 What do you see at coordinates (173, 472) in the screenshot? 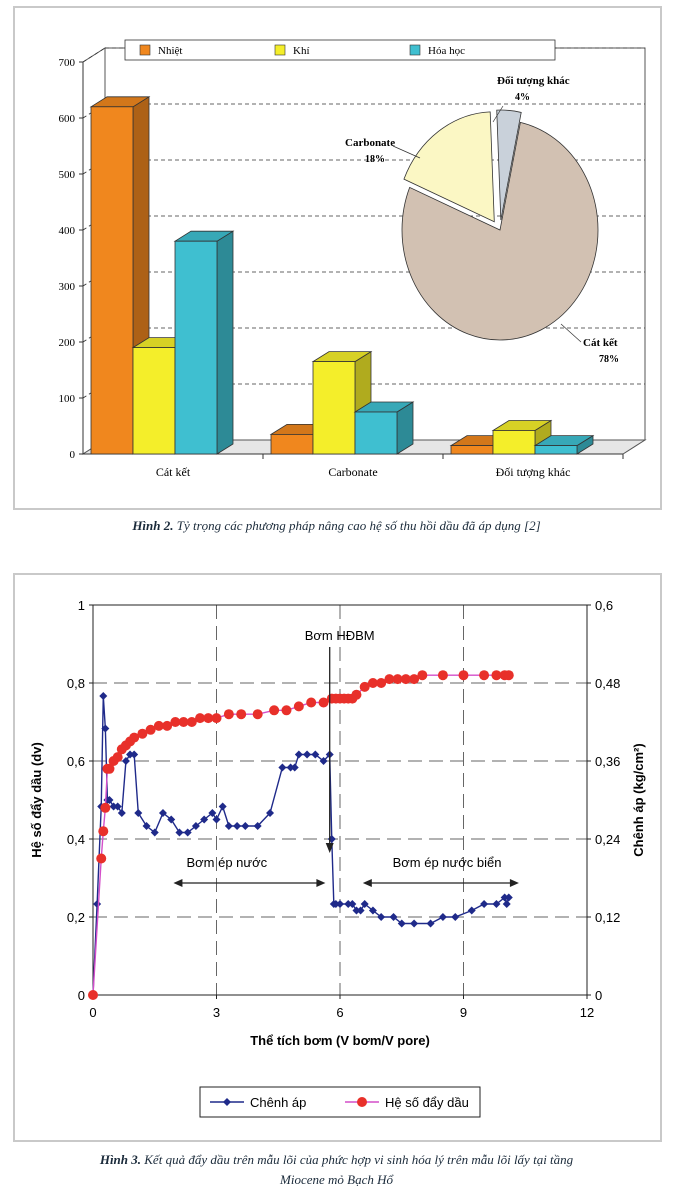
I see `x-tick-label: Cát kết` at bounding box center [173, 472].